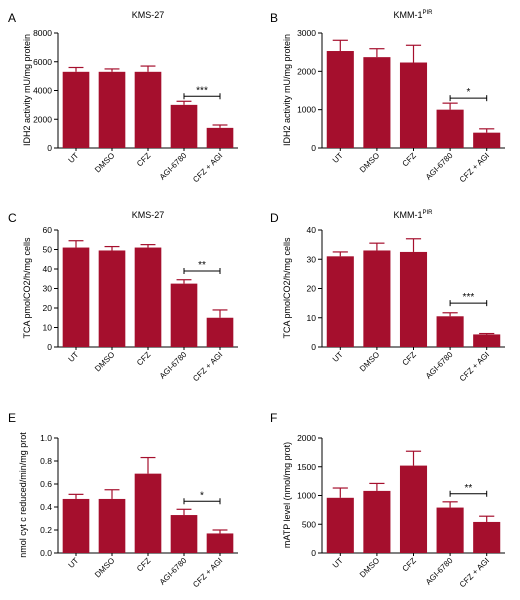 Image resolution: width=520 pixels, height=600 pixels. Describe the element at coordinates (42, 91) in the screenshot. I see `y-tick-label: 4000` at that location.